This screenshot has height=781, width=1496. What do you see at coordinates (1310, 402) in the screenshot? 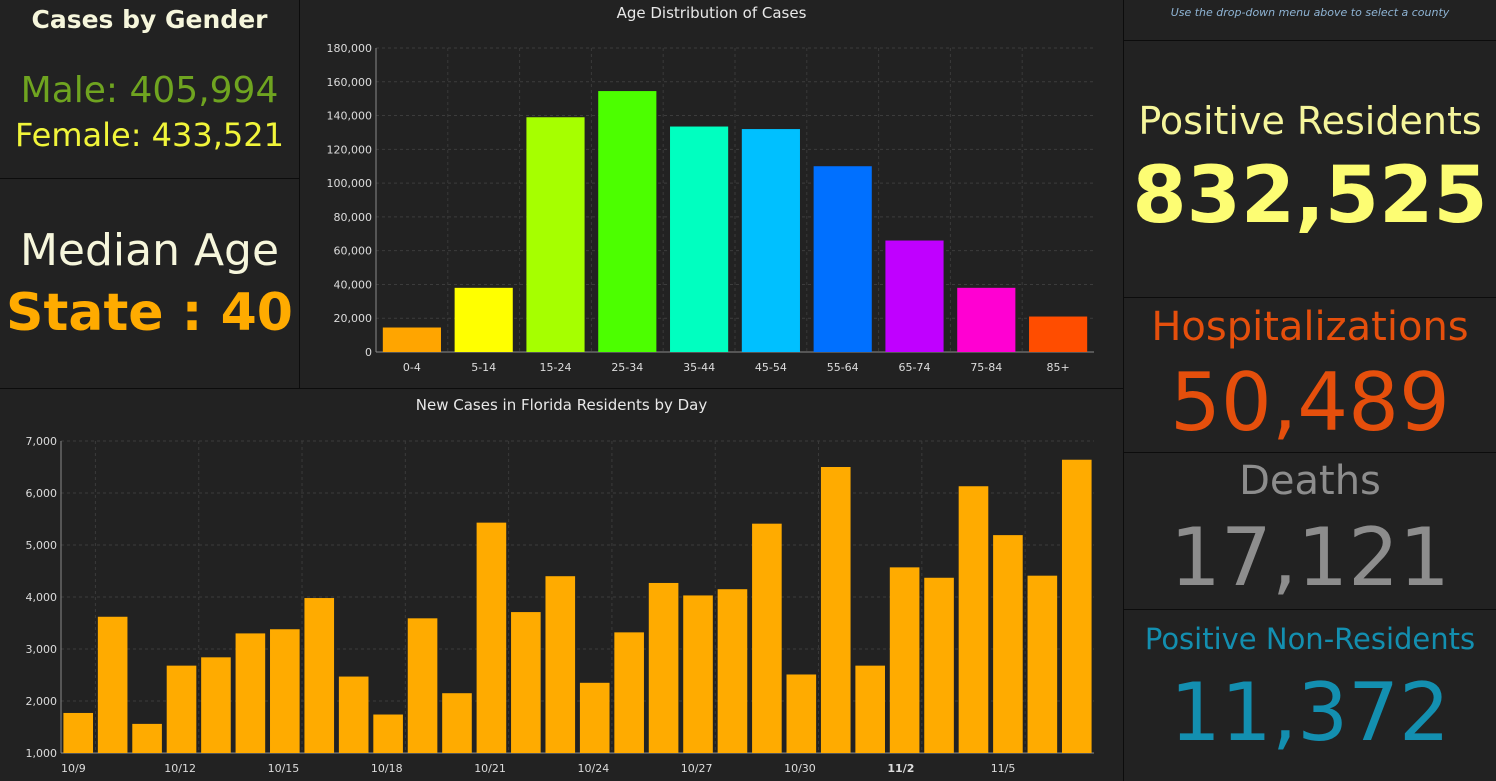
I see `hospitalizations-value: 50,489` at bounding box center [1310, 402].